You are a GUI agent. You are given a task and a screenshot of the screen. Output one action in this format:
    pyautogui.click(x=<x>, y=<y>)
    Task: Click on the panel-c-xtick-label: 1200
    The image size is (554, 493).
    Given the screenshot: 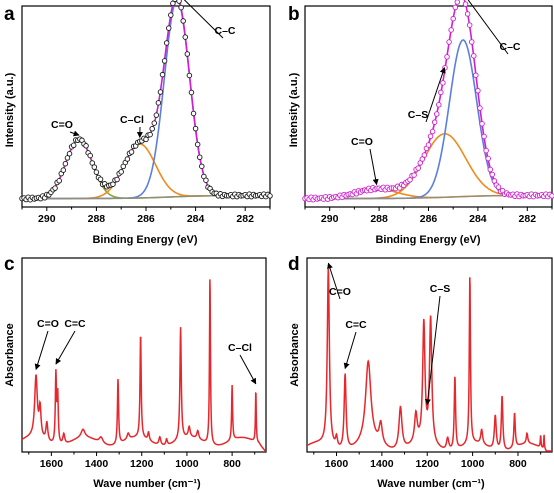 What is the action you would take?
    pyautogui.click(x=142, y=464)
    